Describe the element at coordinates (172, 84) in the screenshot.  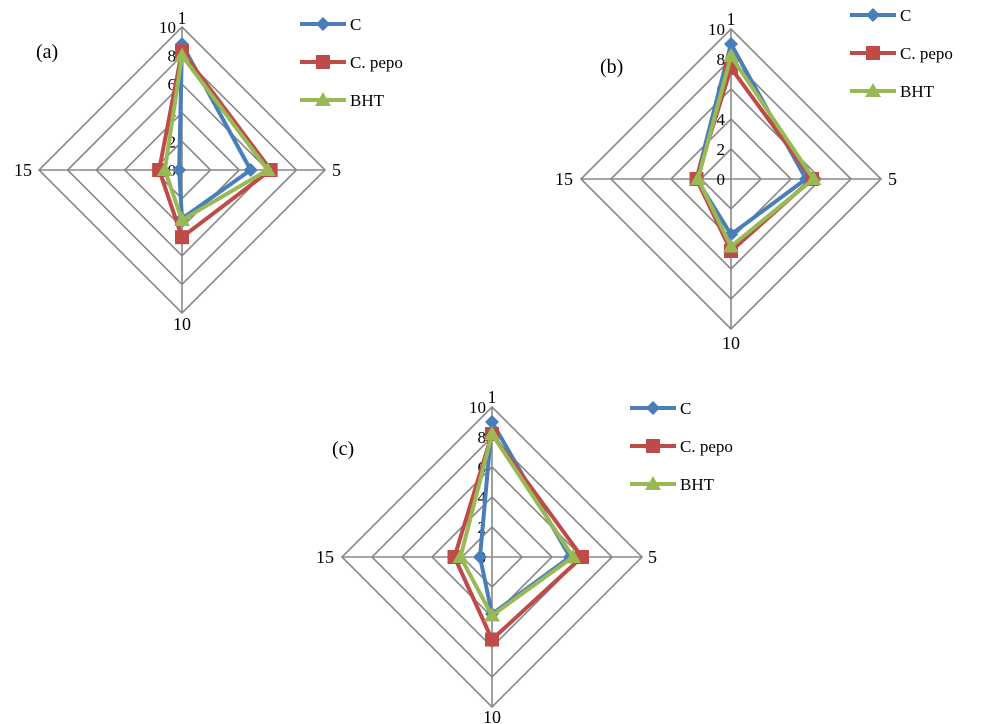
I see `tick-label: 6` at that location.